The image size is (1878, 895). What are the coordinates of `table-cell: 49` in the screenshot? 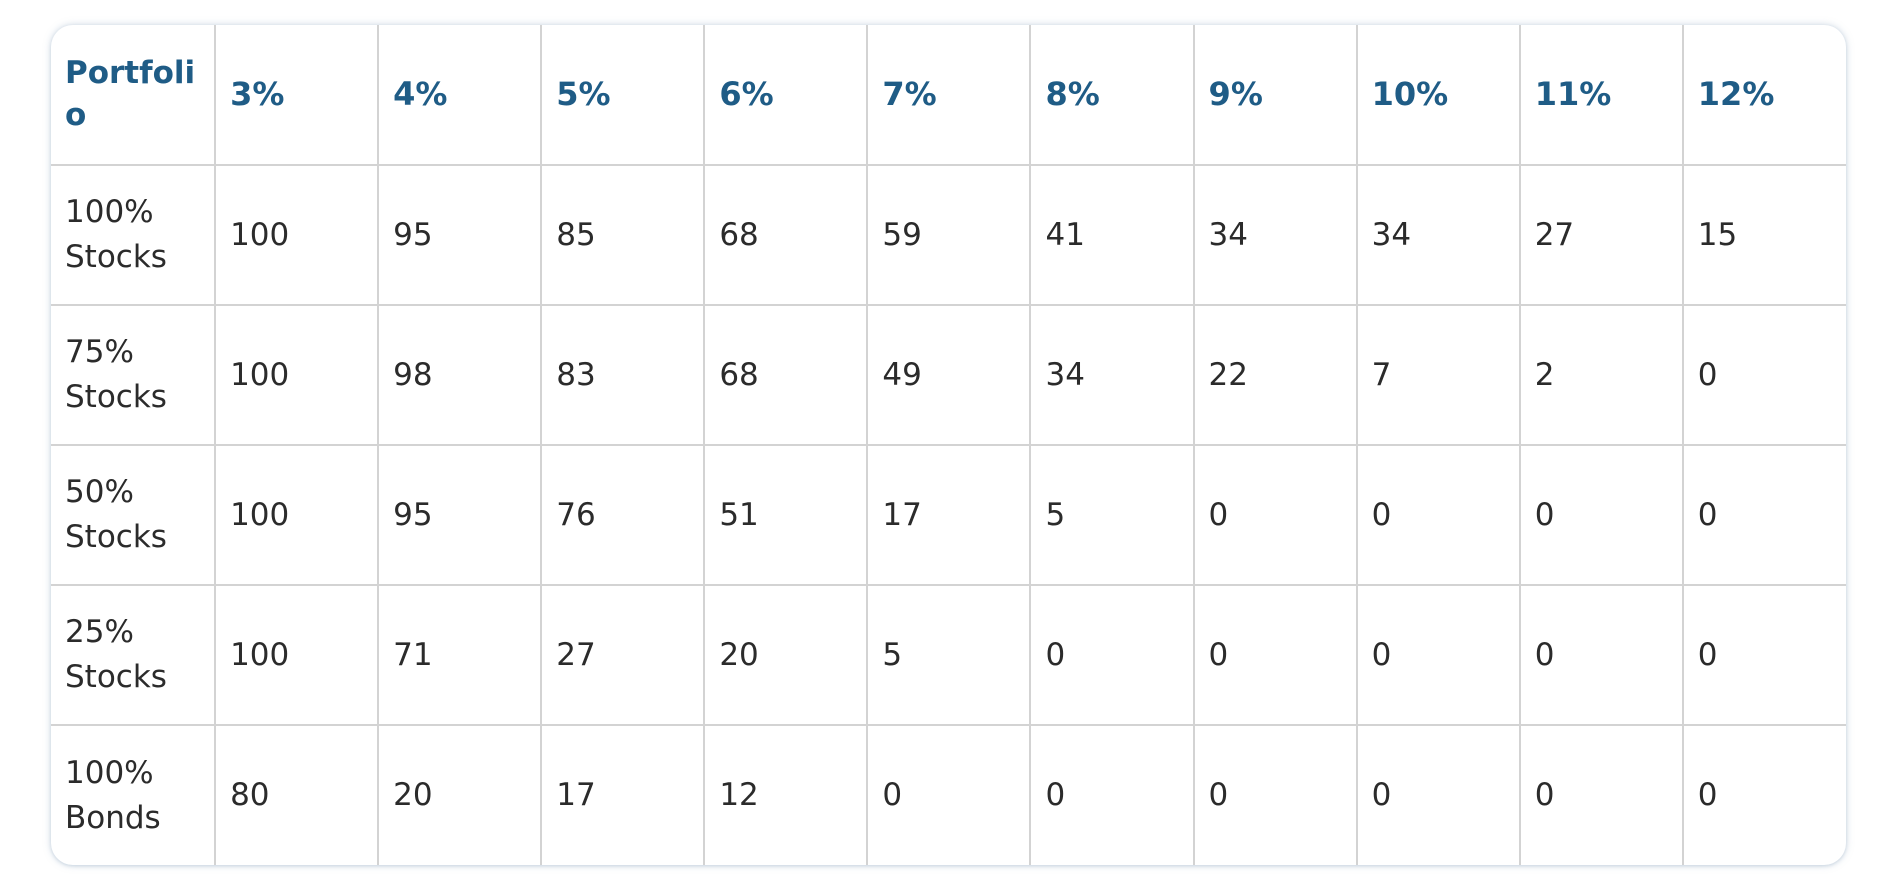 It's located at (949, 375).